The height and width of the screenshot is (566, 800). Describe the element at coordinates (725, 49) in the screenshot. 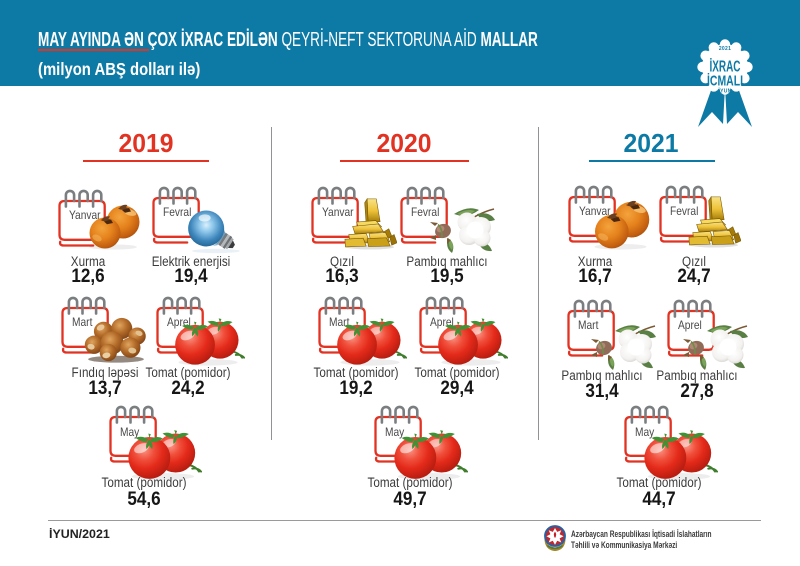

I see `svg-text: 2021` at that location.